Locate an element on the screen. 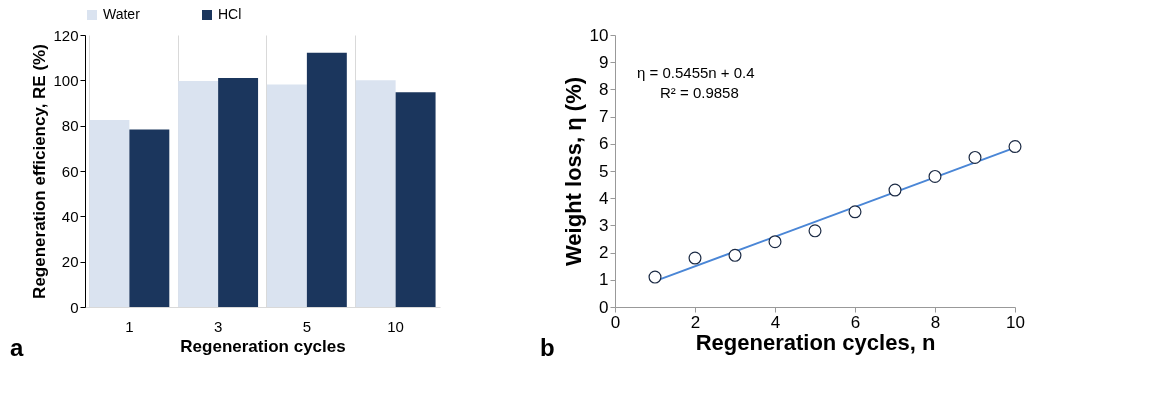 The width and height of the screenshot is (1173, 402). y-tick-label: 9 is located at coordinates (604, 62).